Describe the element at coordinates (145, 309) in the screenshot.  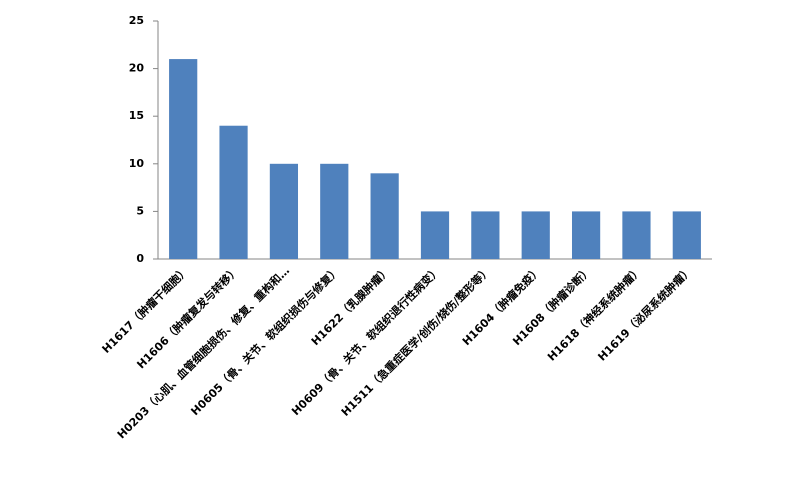
I see `x-tick-label: H1617（肿瘤干细胞）` at that location.